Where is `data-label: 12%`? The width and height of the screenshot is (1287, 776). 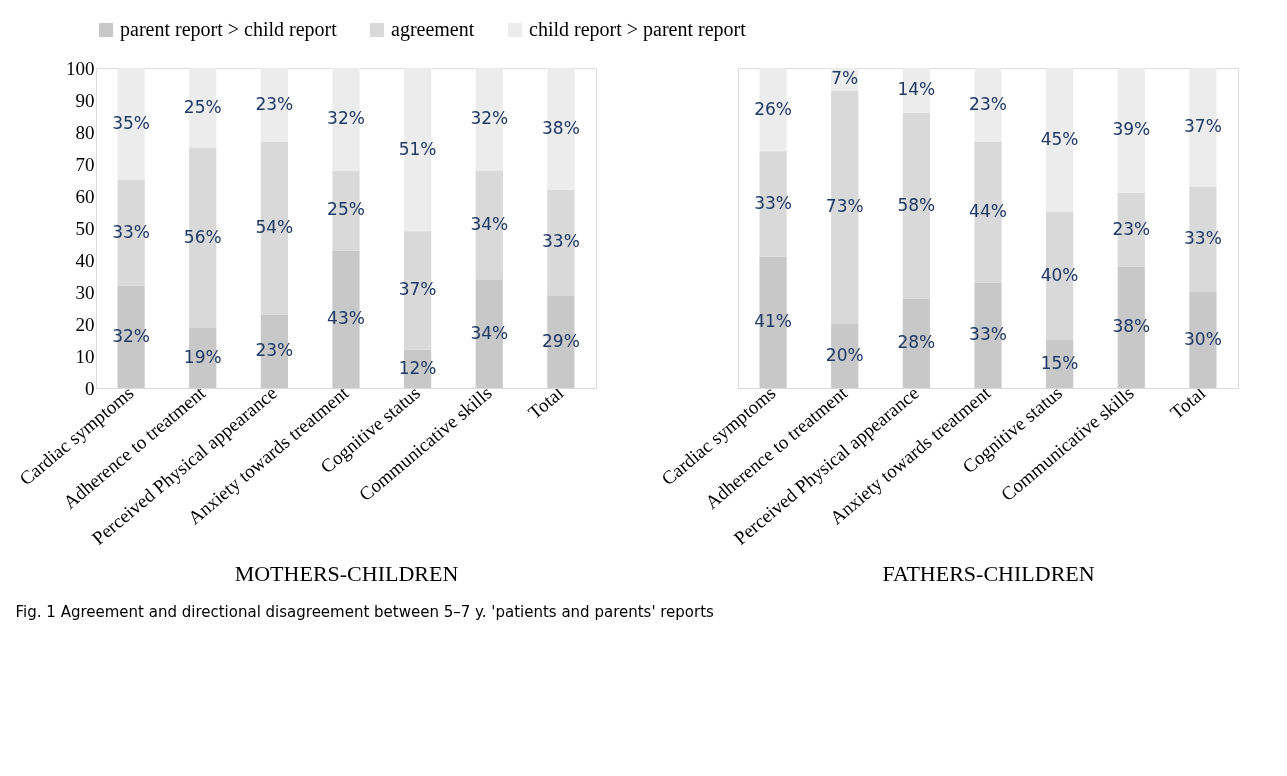
data-label: 12% is located at coordinates (417, 367).